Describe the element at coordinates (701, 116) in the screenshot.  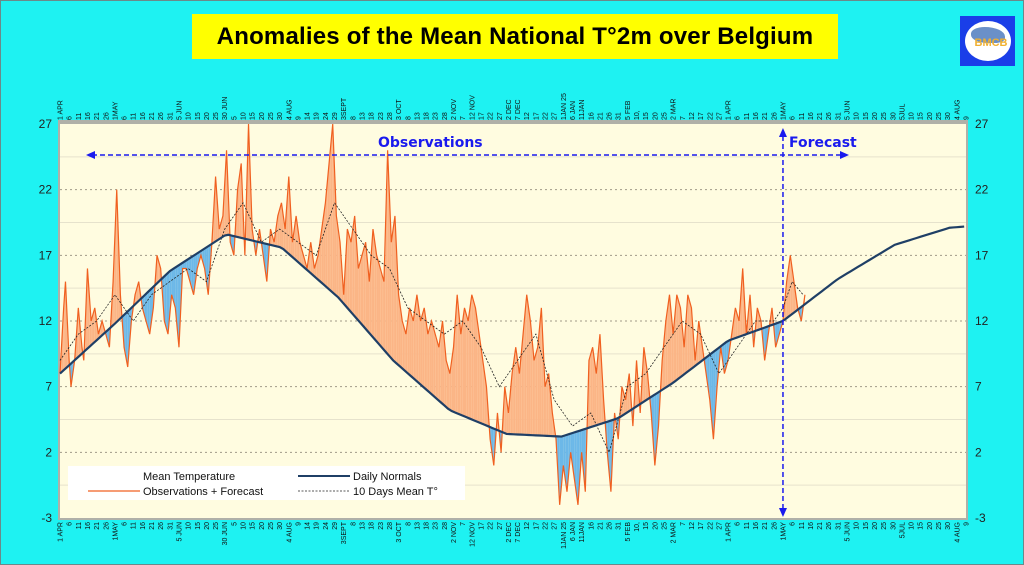
I see `x-tick-label-top: 17` at that location.